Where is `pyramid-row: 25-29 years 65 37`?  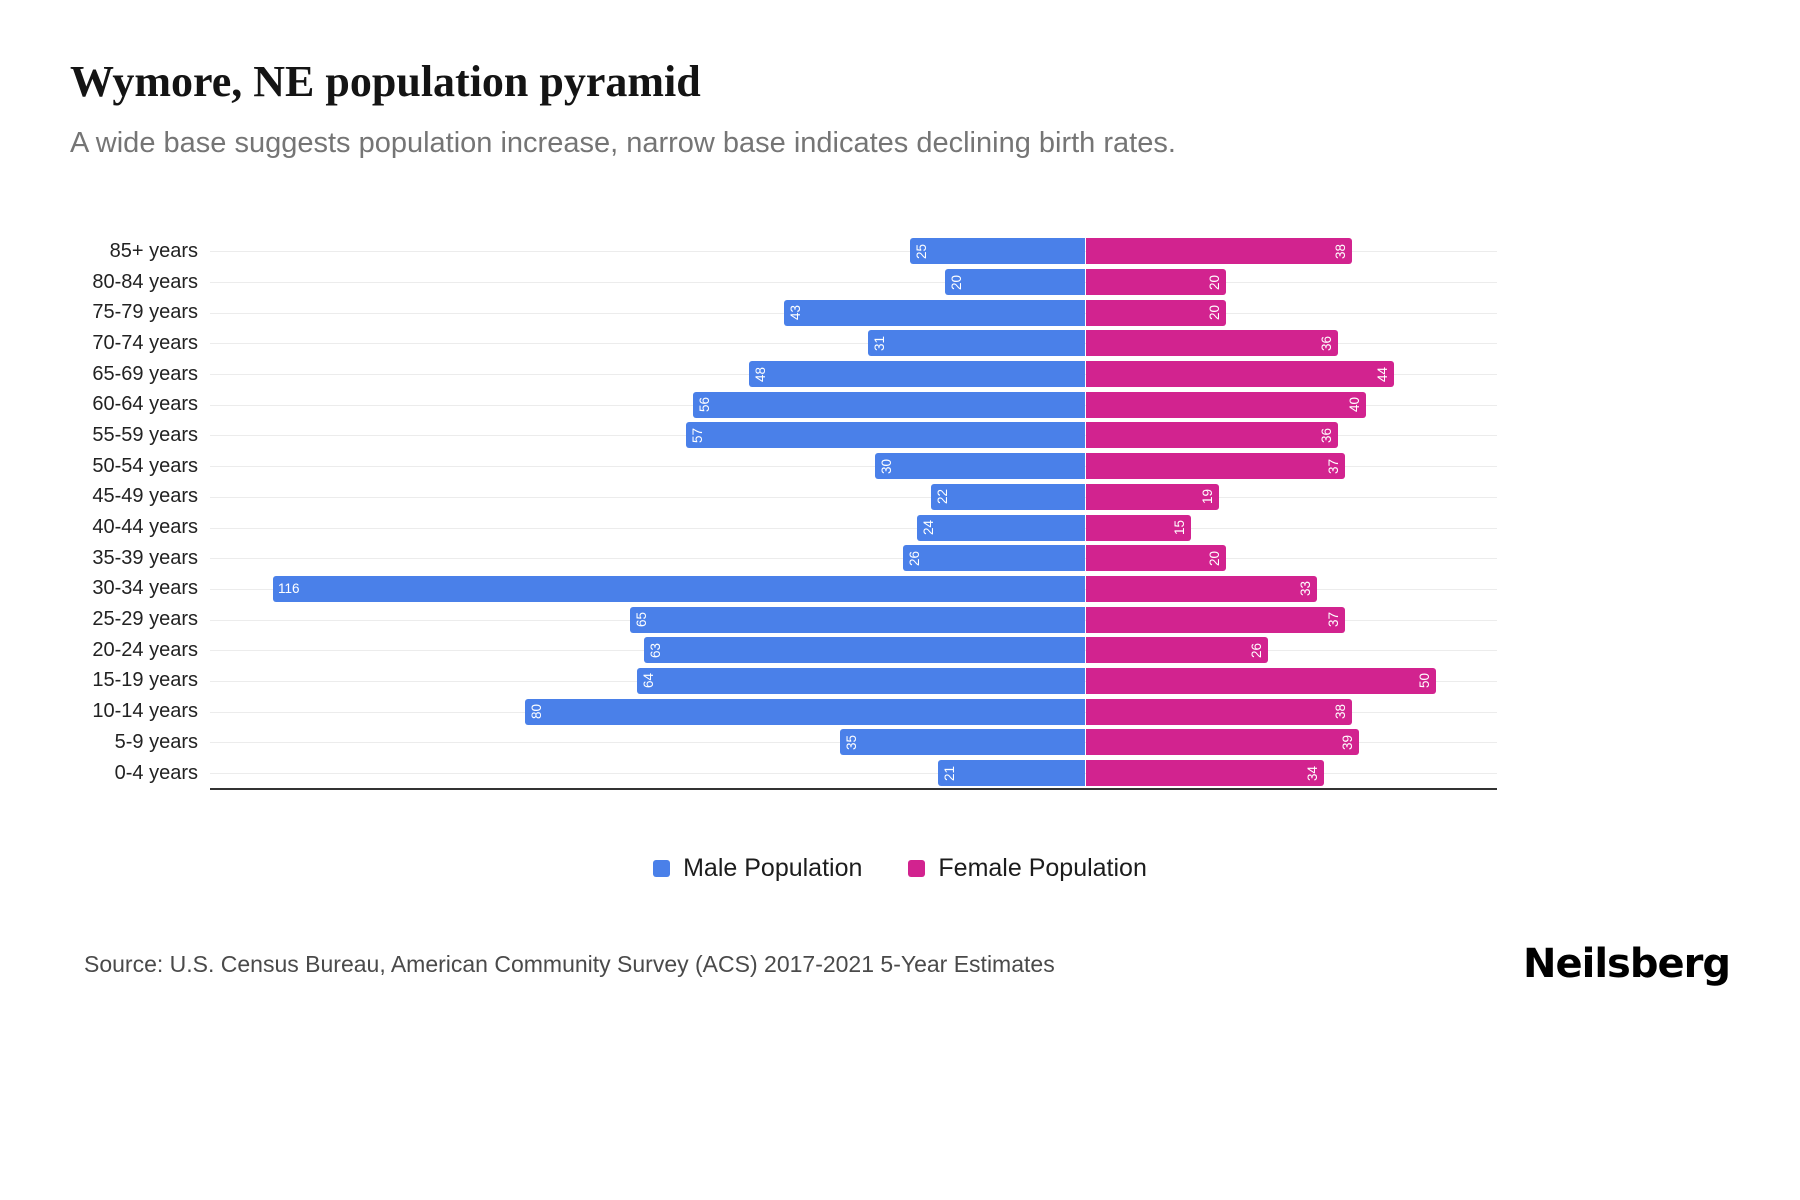 pyramid-row: 25-29 years 65 37 is located at coordinates (783, 619).